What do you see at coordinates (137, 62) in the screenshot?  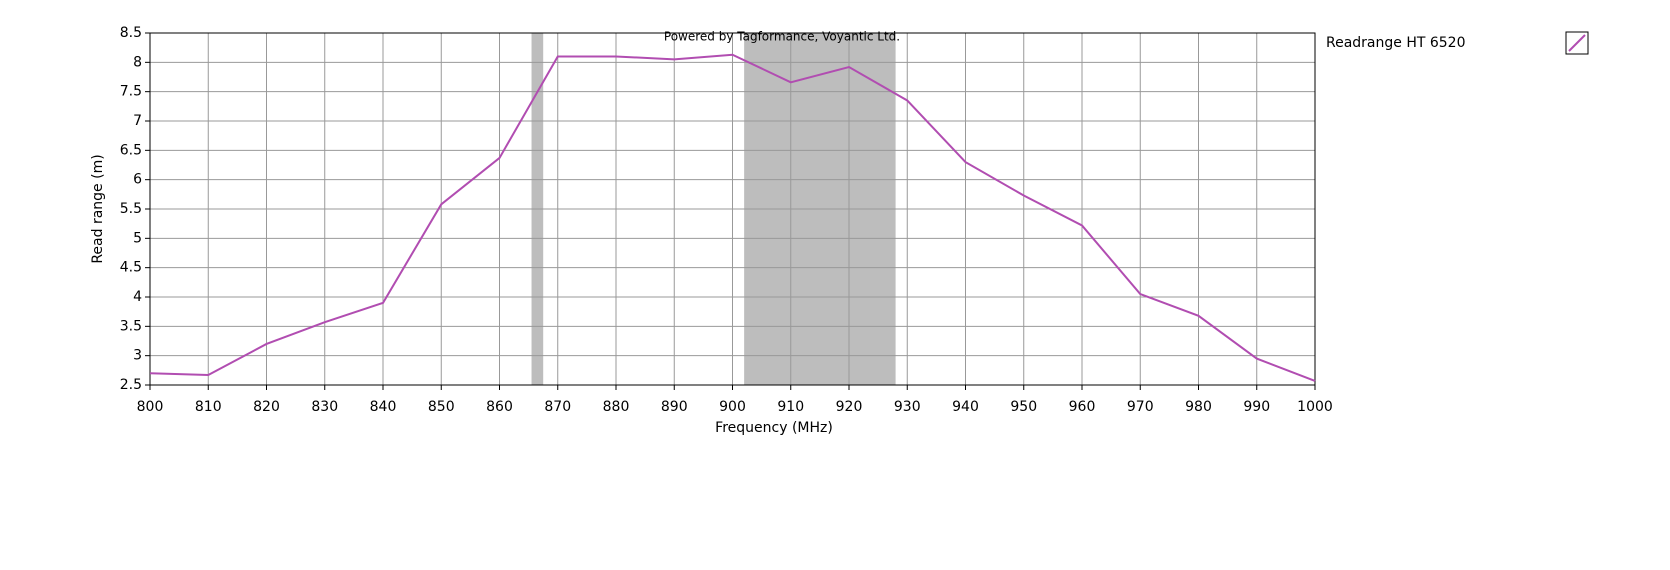 I see `y-tick-label: 8` at bounding box center [137, 62].